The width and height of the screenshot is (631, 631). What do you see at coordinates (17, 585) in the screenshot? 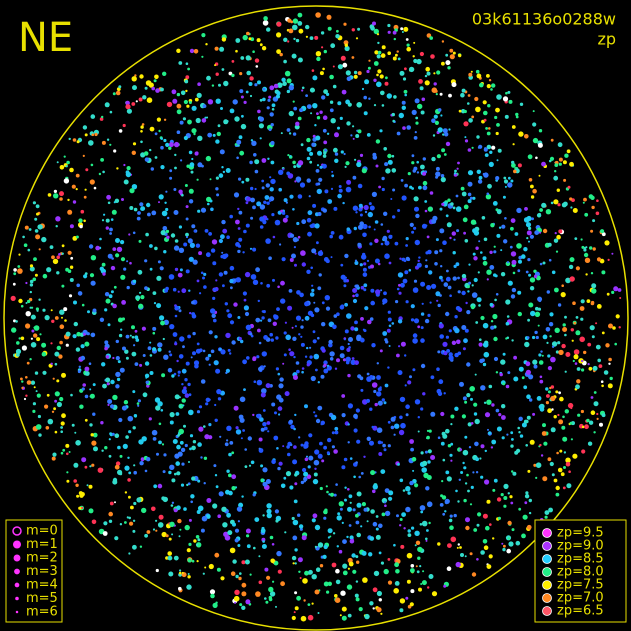
I see `legend-symbol` at bounding box center [17, 585].